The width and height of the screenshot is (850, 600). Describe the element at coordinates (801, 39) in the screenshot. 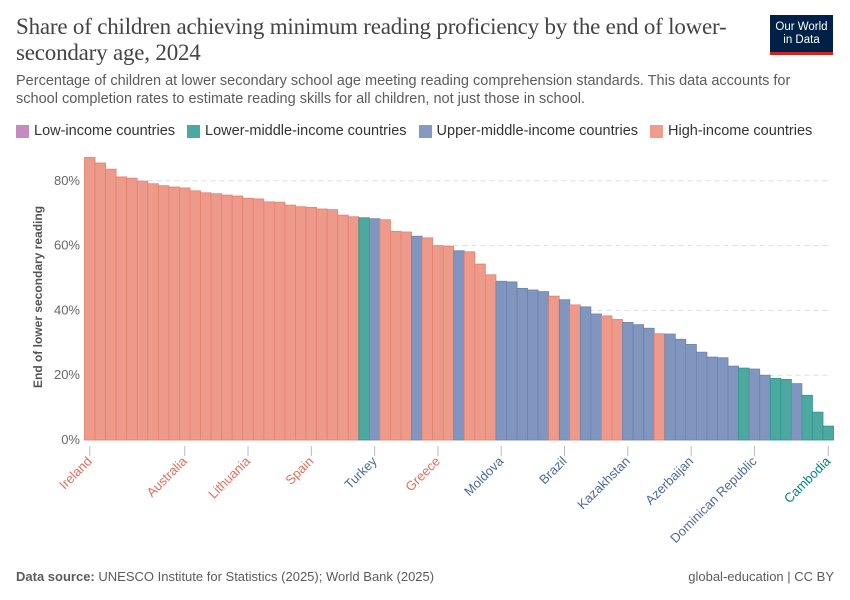

I see `logo-line-2: in Data` at that location.